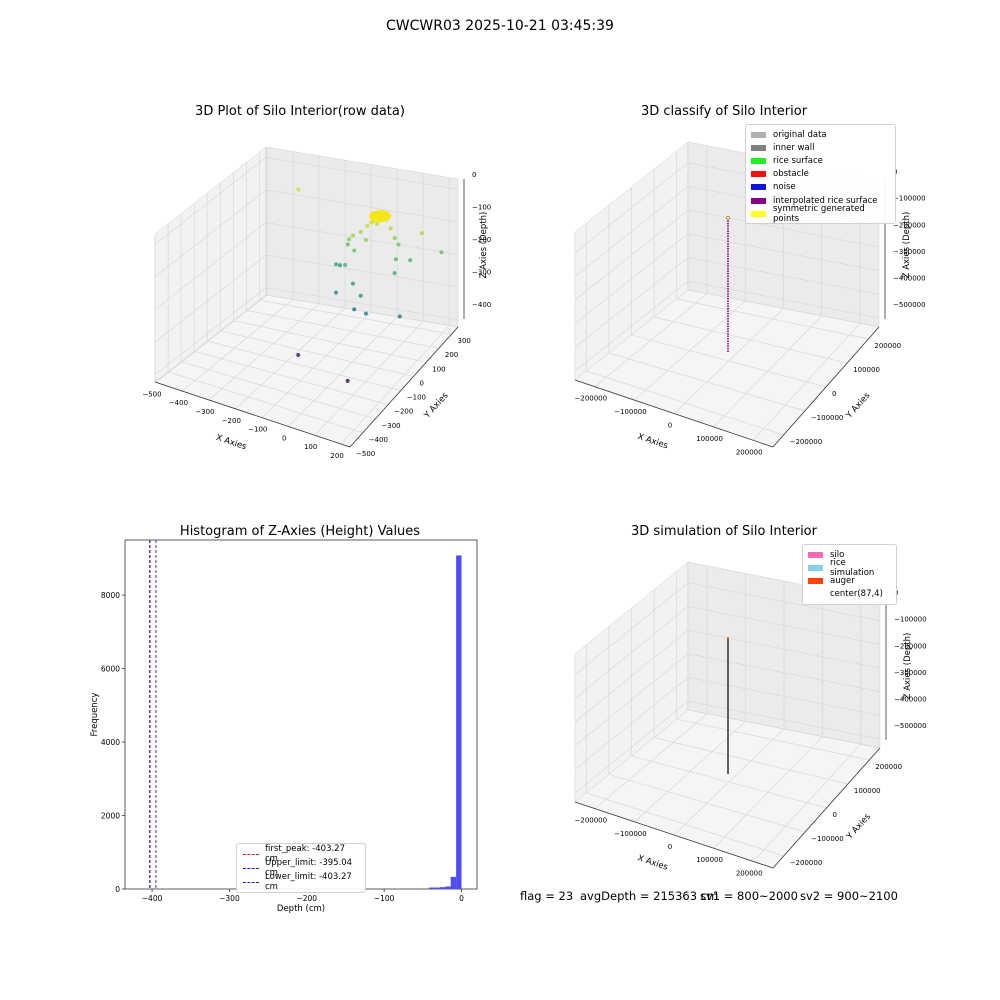 The image size is (1000, 1000). I want to click on histogram-y-tick-label: 8000, so click(110, 595).